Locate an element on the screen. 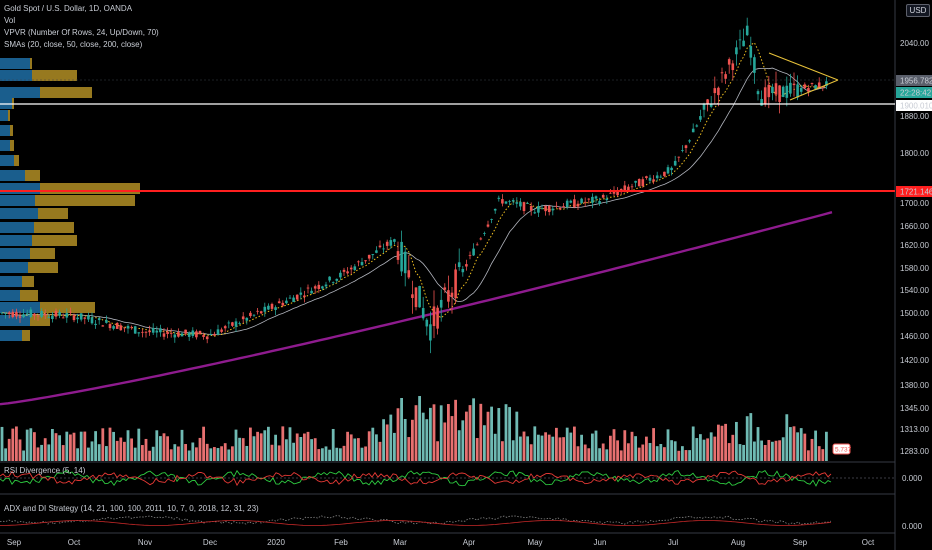 This screenshot has width=932, height=550. currency-button: USD is located at coordinates (918, 10).